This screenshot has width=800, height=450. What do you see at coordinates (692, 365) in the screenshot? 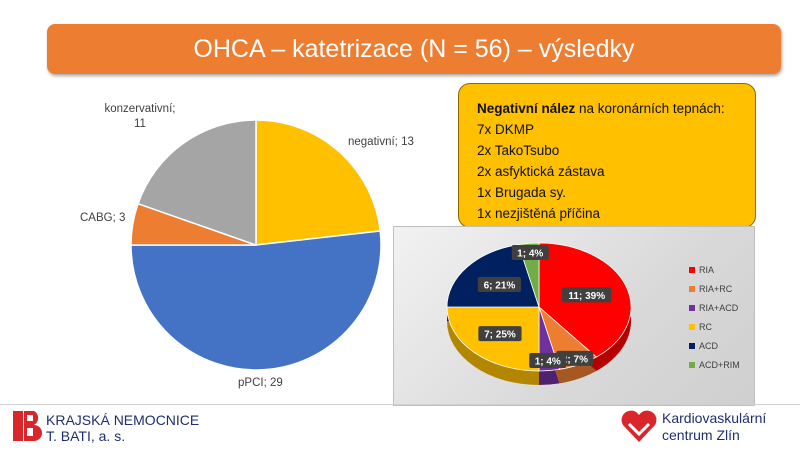
I see `legend-swatch-ACD+RIM` at bounding box center [692, 365].